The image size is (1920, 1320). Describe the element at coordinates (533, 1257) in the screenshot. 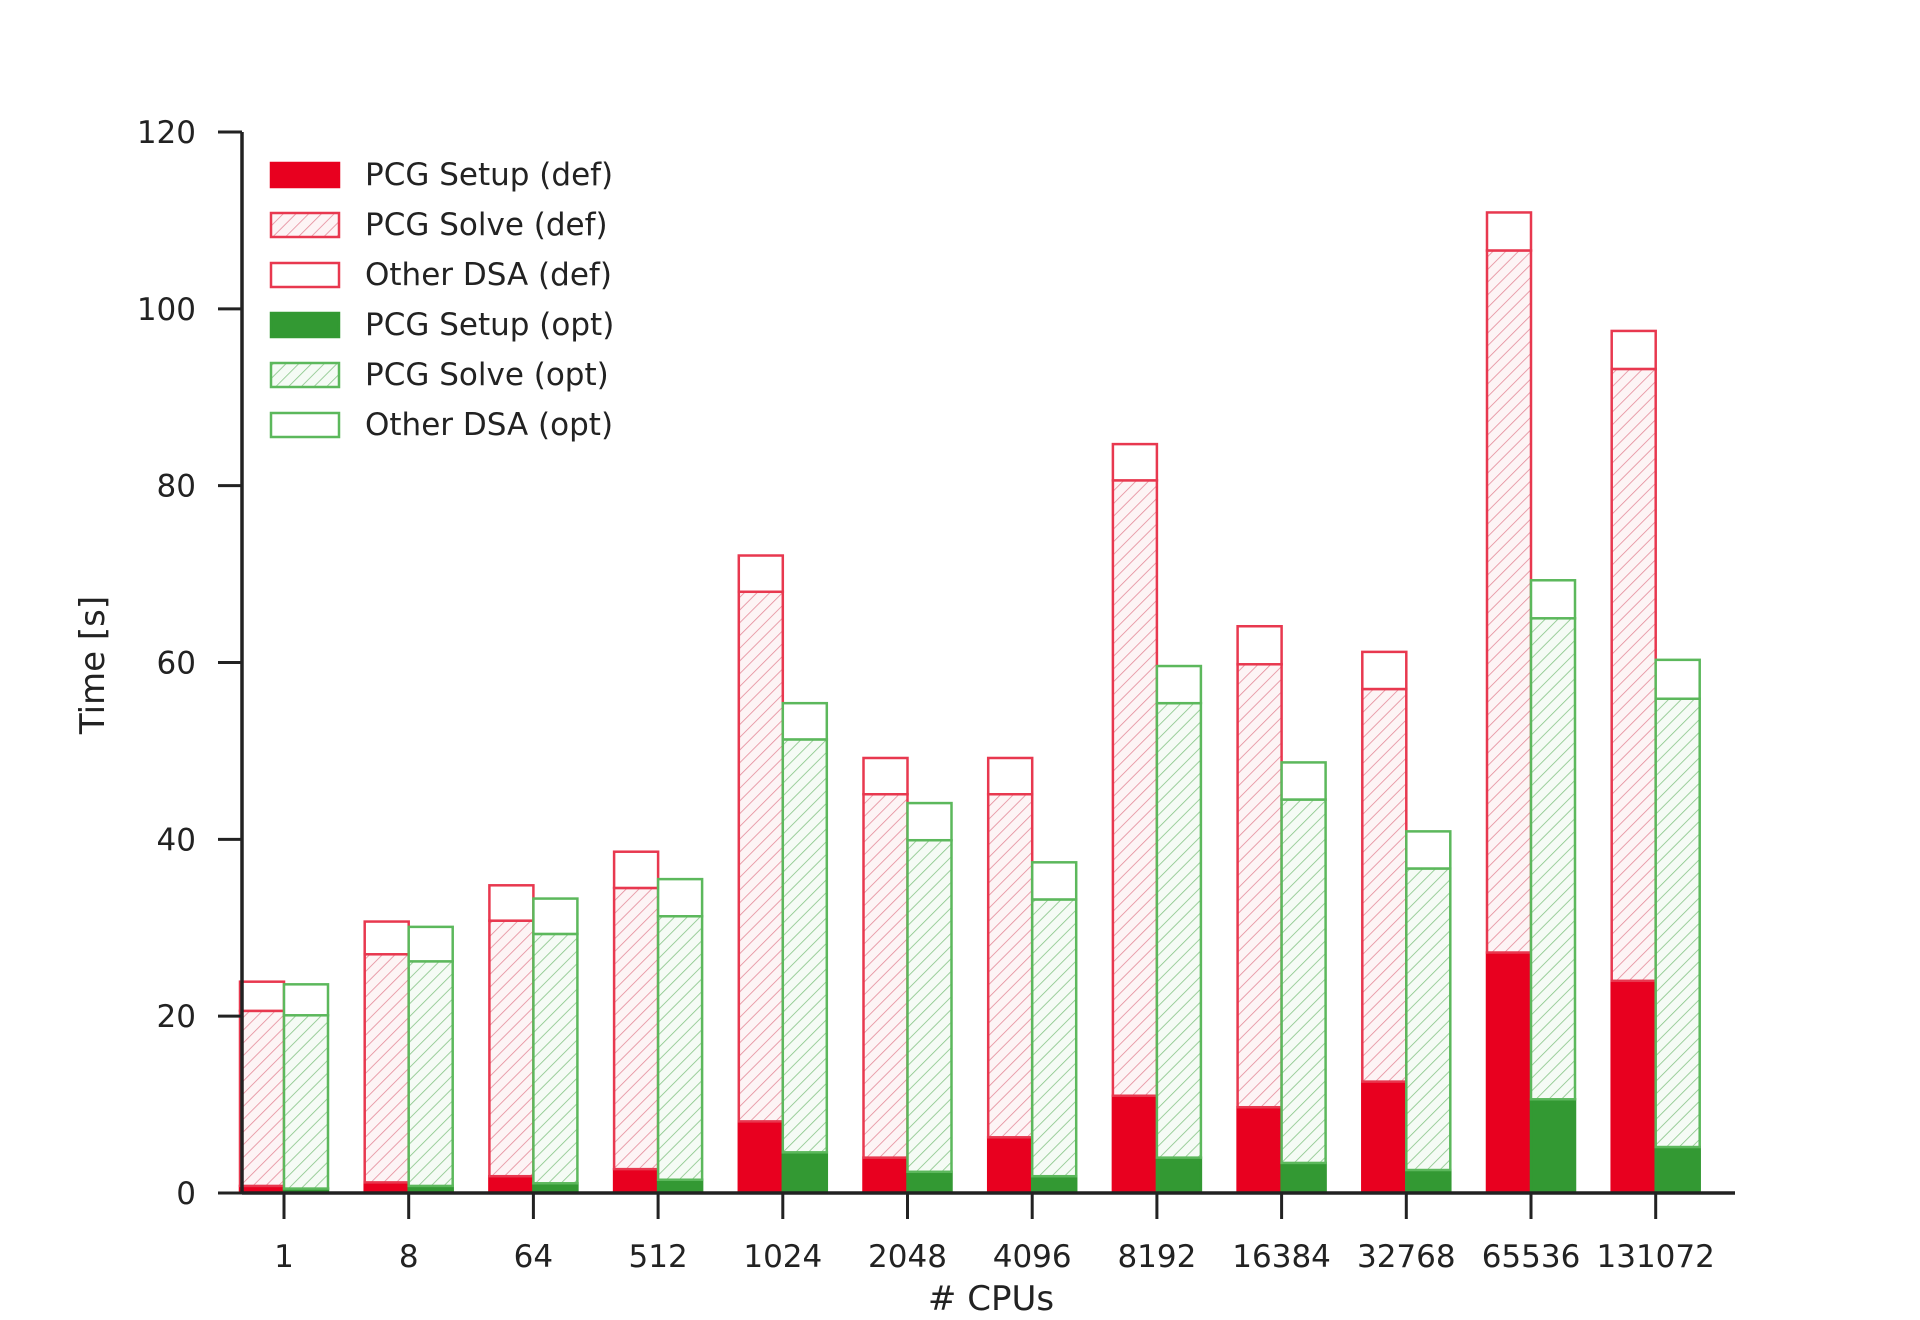

I see `x-tick-label-64: 64` at that location.